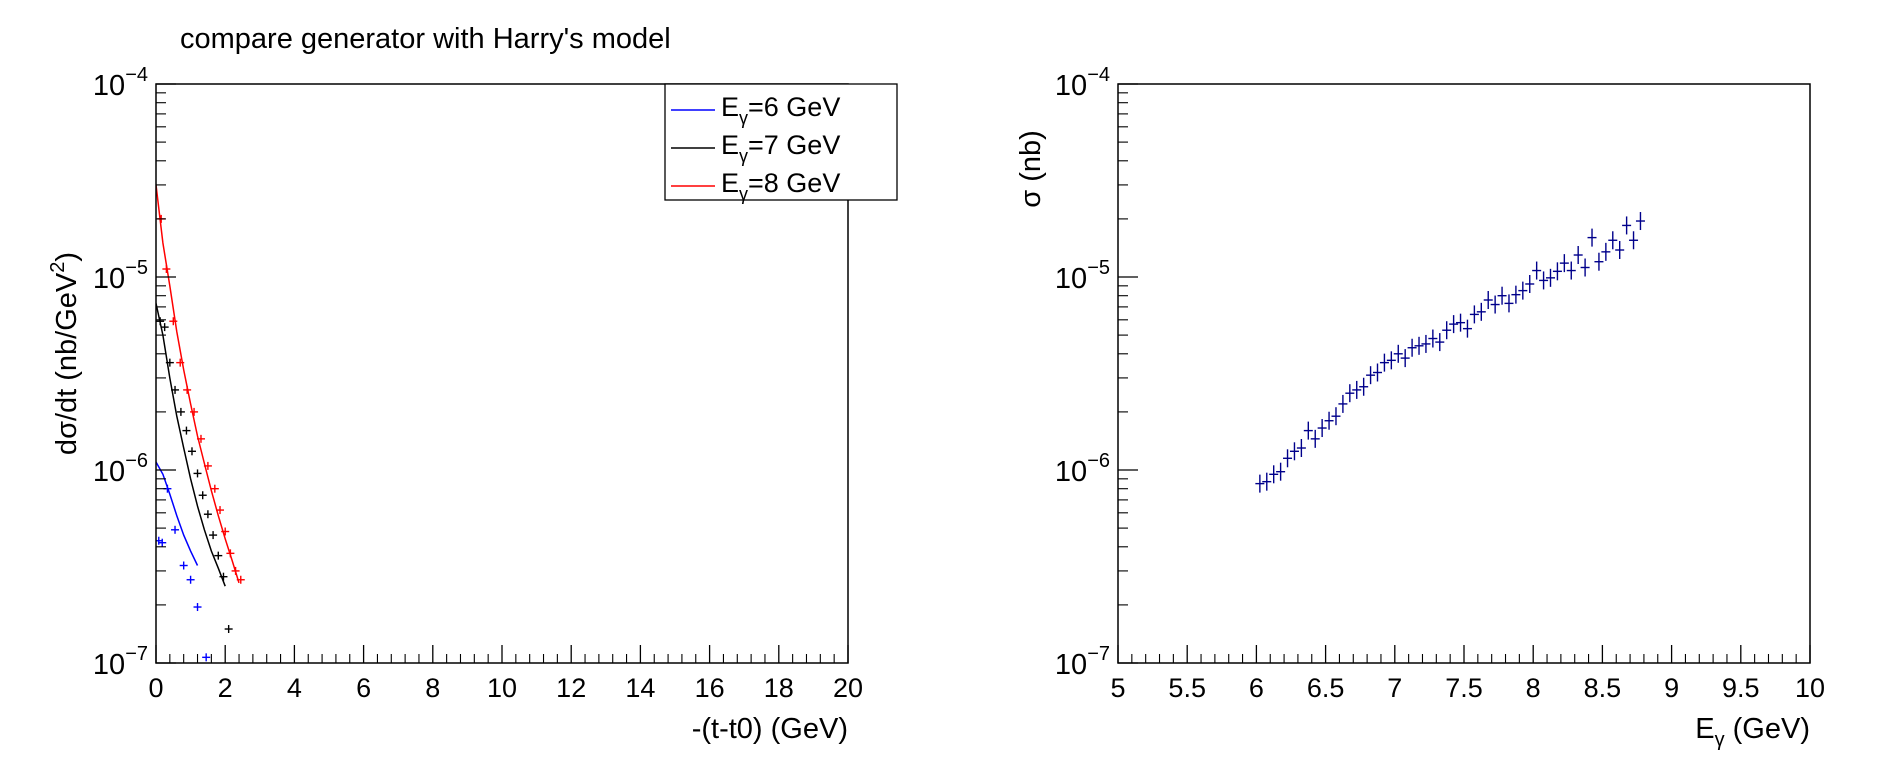 The height and width of the screenshot is (776, 1898). Describe the element at coordinates (640, 688) in the screenshot. I see `x-tick-label: 14` at that location.